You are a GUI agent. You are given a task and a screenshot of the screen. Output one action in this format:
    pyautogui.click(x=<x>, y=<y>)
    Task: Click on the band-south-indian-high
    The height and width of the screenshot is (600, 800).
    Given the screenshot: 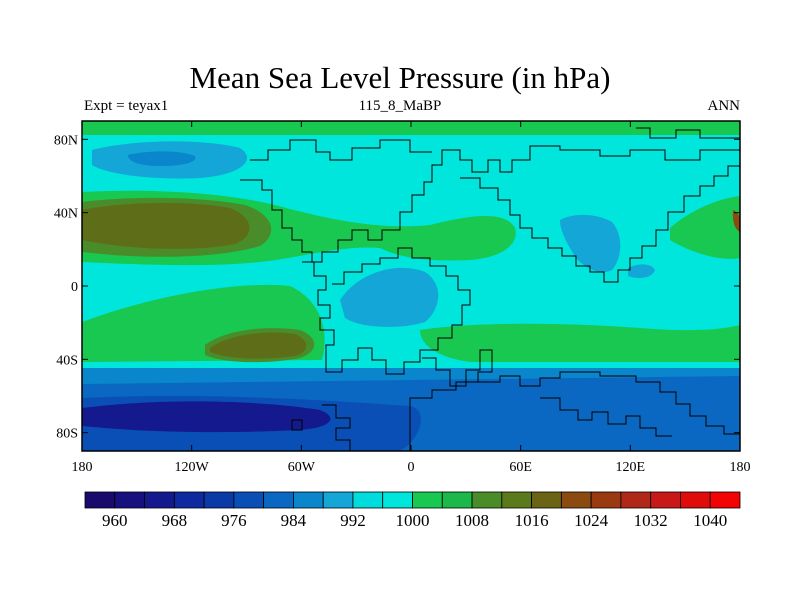 What is the action you would take?
    pyautogui.click(x=580, y=342)
    